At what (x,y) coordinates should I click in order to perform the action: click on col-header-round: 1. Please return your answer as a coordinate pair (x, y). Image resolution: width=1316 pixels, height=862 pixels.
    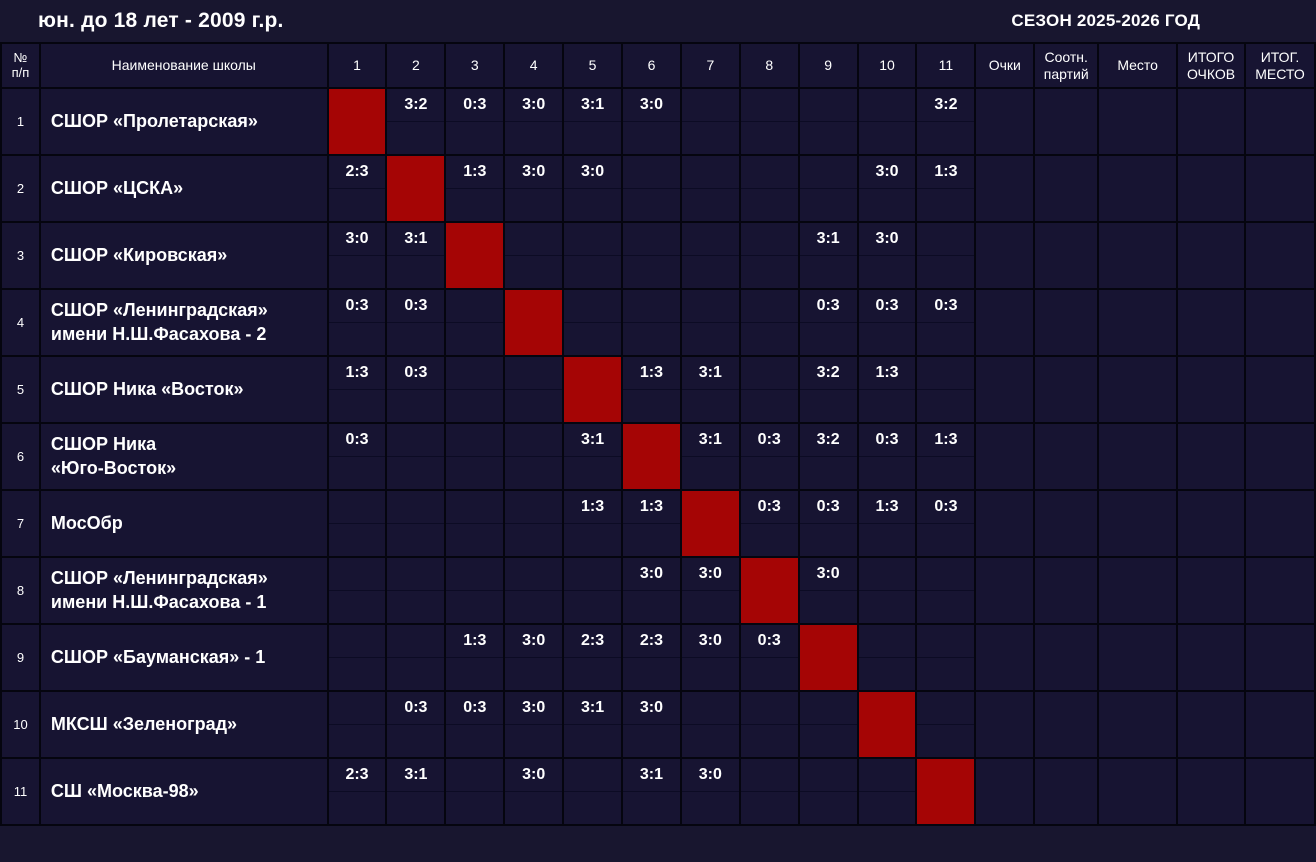
    Looking at the image, I should click on (357, 65).